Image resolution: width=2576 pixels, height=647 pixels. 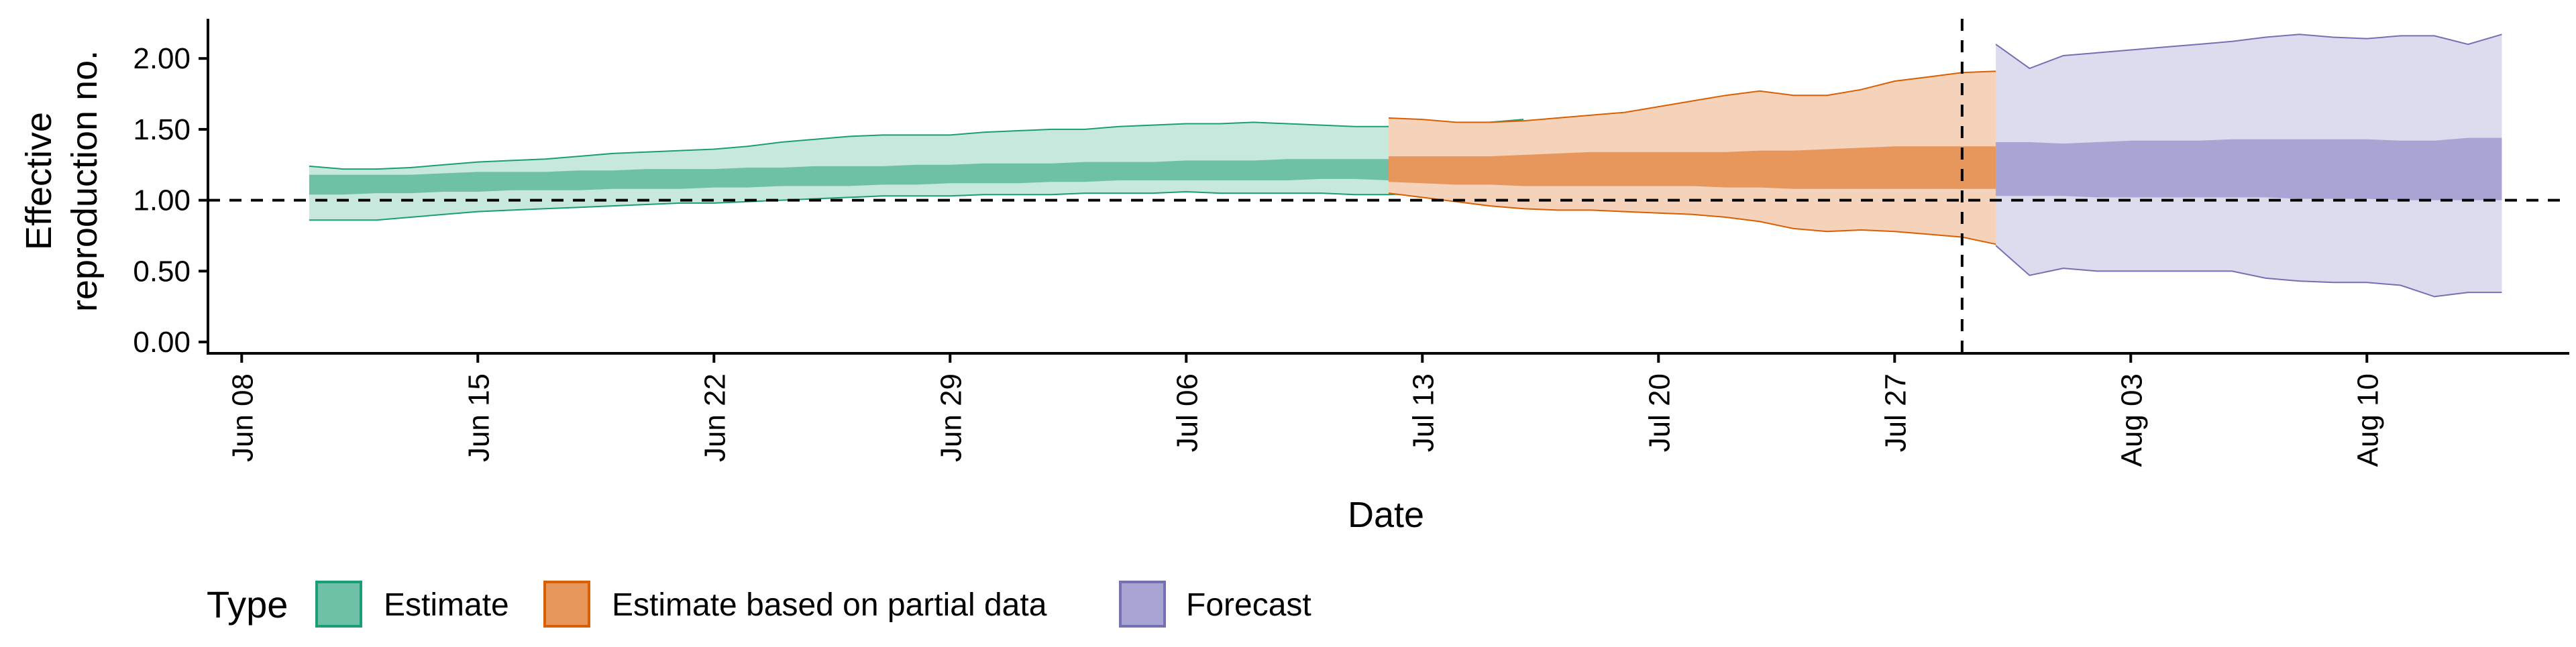 I want to click on x-tick-label: Jun 15, so click(x=478, y=417).